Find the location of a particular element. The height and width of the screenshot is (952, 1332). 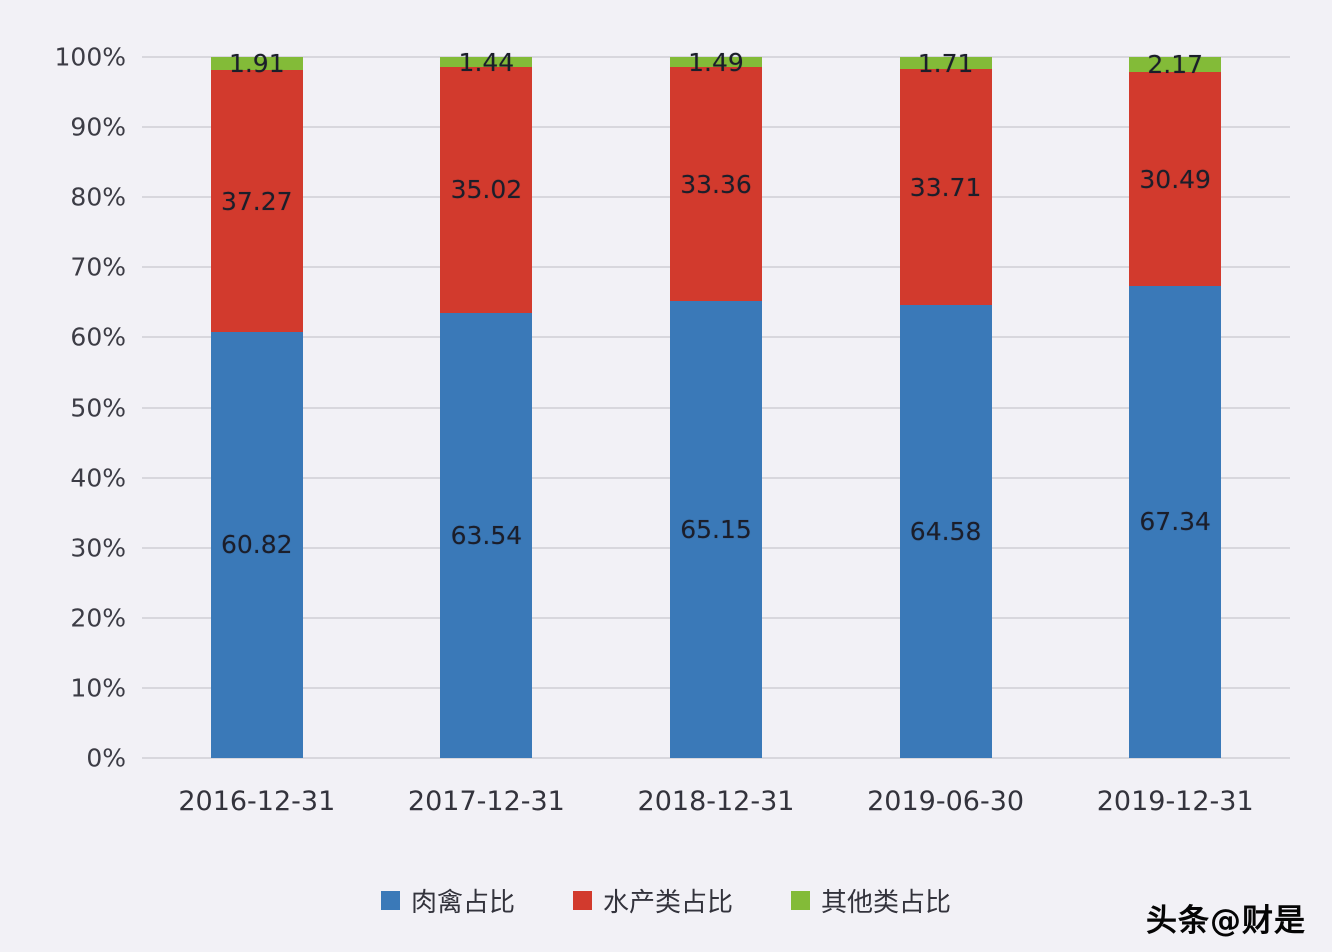

bar-value-label: 33.36 is located at coordinates (716, 184).